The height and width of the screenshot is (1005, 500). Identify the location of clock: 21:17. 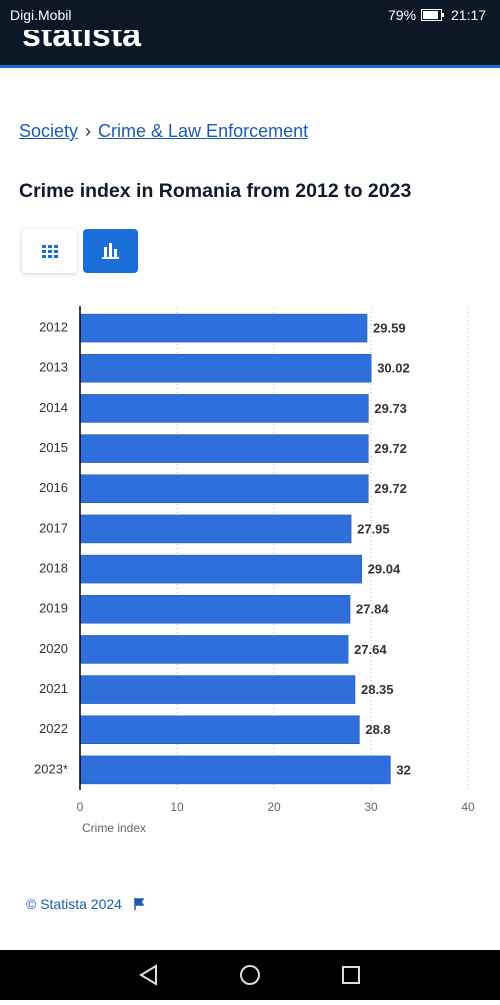
(469, 15).